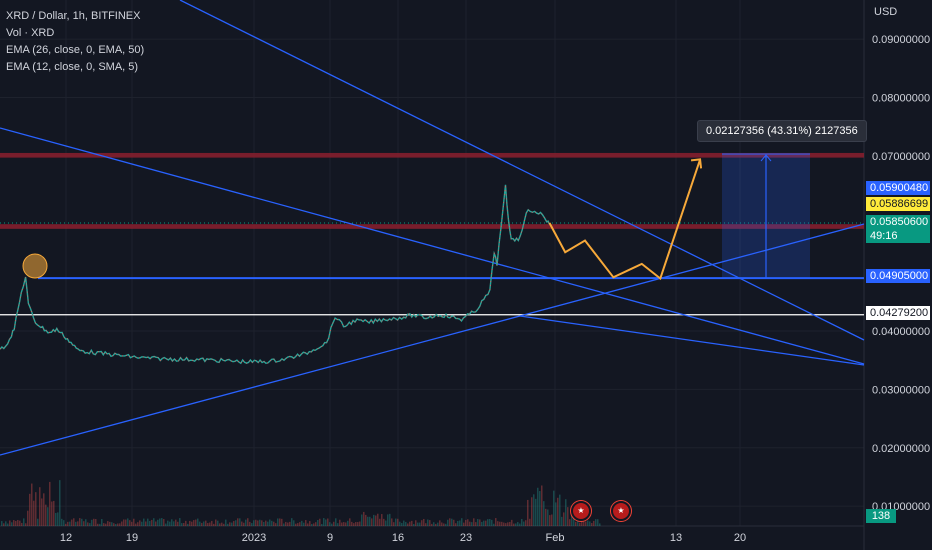 This screenshot has height=550, width=932. I want to click on x-axis: 12 19 2023 9 16 23 Feb 13 20, so click(403, 538).